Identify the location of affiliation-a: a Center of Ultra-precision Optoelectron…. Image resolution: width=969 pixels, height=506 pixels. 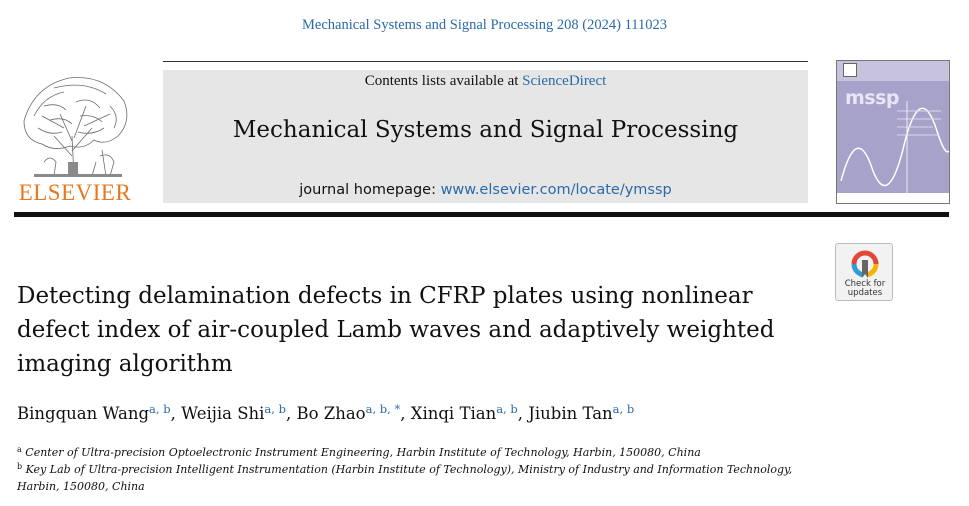
(417, 451).